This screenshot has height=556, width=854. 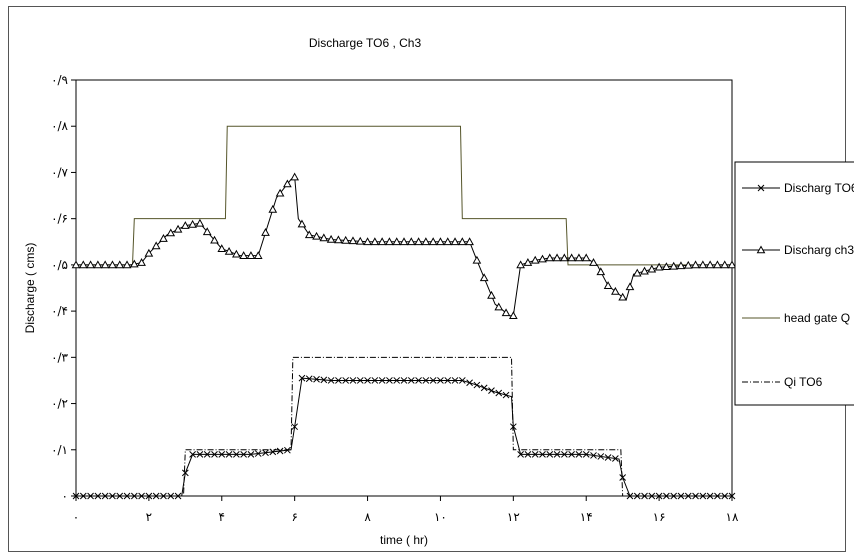 What do you see at coordinates (30, 288) in the screenshot?
I see `y-axis-label: Discharge ( cms)` at bounding box center [30, 288].